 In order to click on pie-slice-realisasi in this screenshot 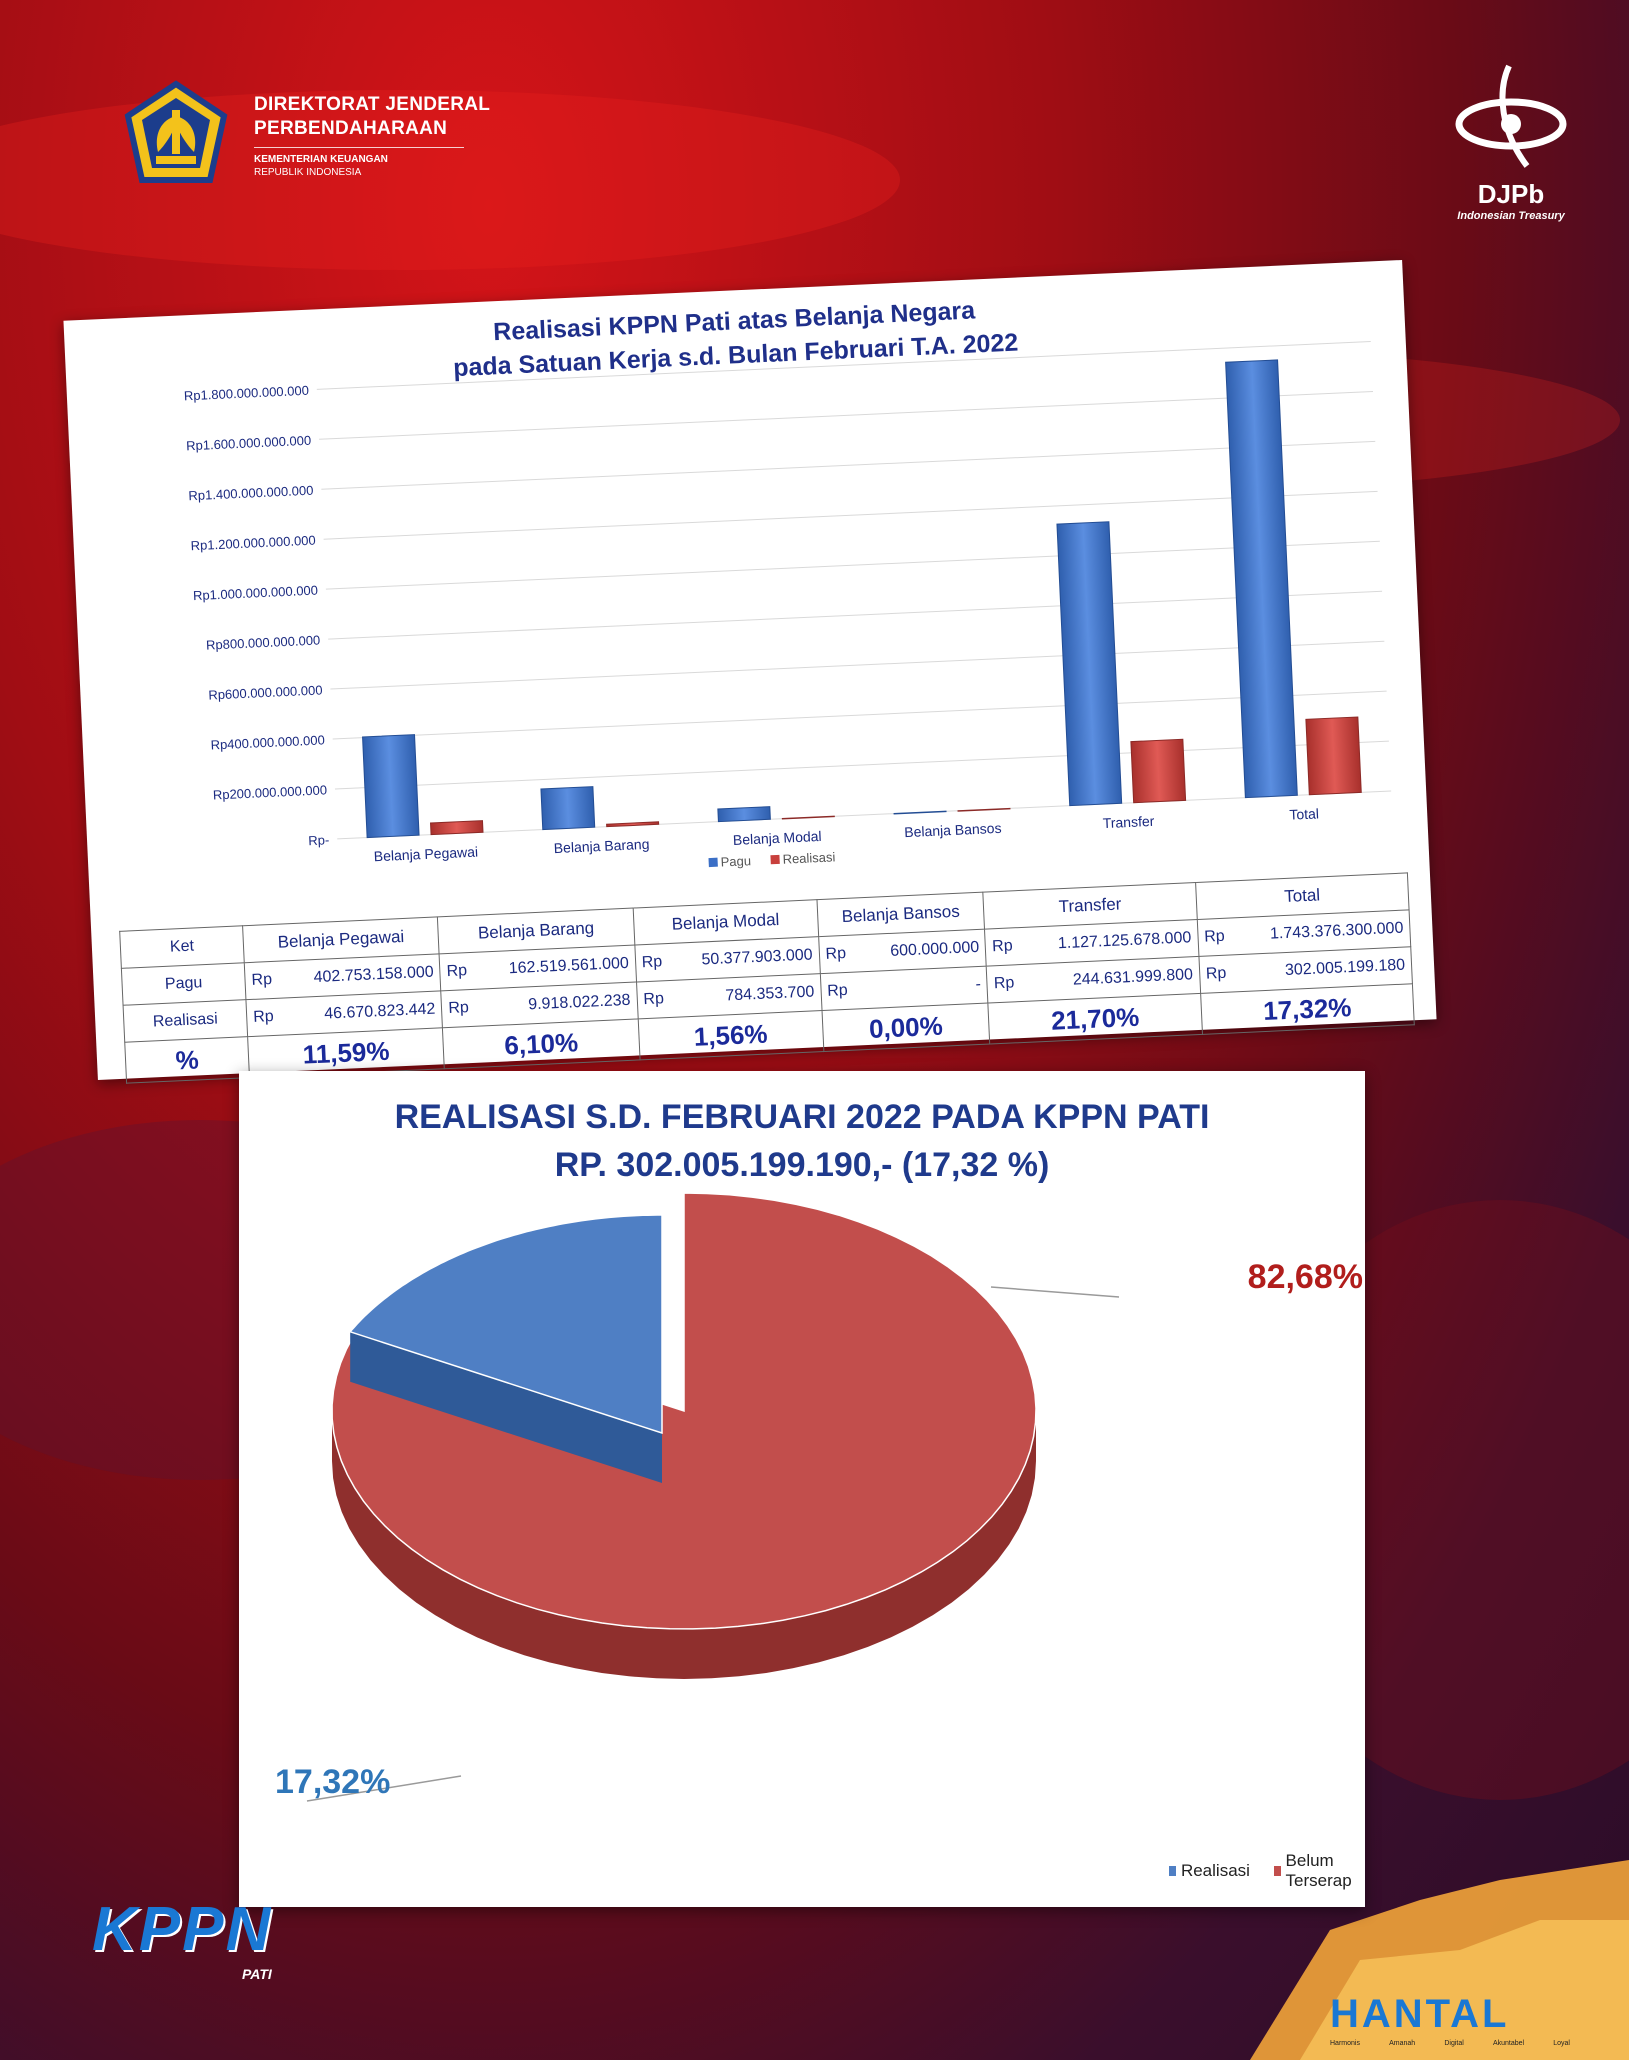, I will do `click(505, 1324)`.